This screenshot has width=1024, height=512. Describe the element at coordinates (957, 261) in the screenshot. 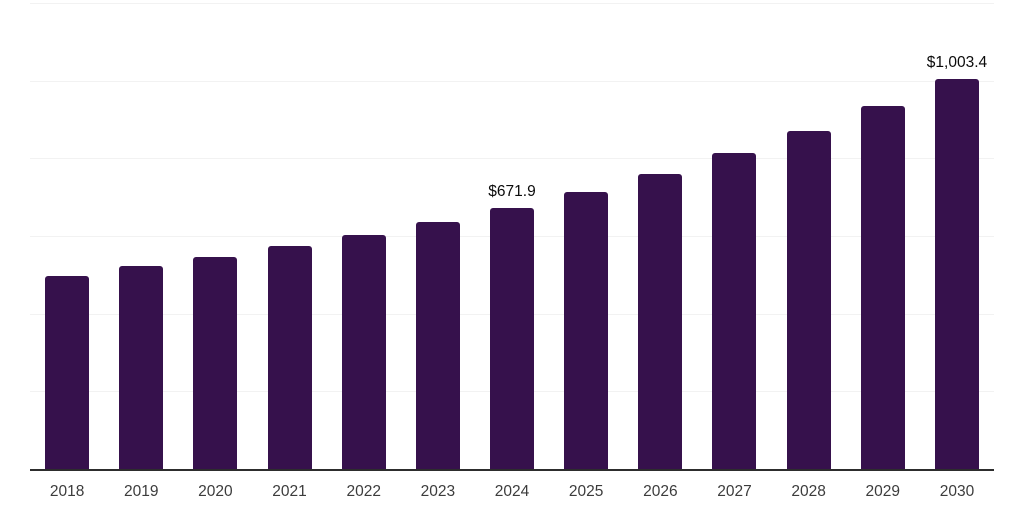

I see `bar-2030: $1,003.4` at that location.